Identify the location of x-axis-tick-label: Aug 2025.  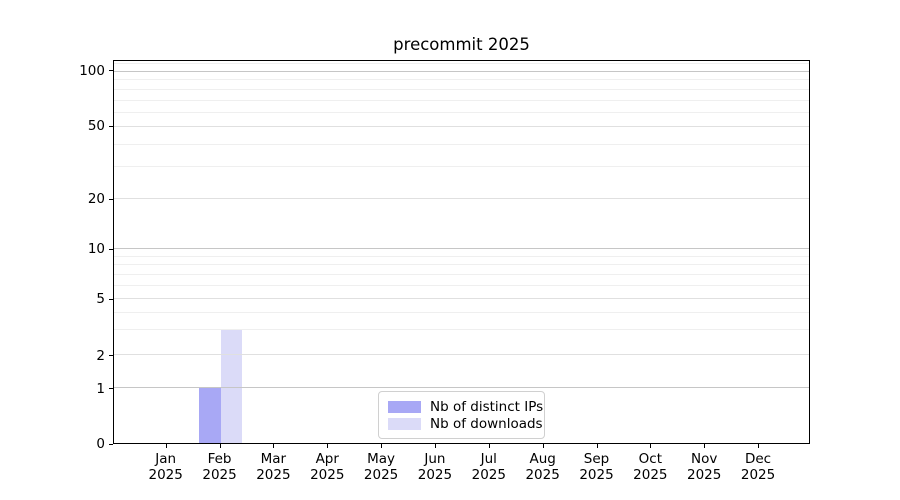
(543, 467).